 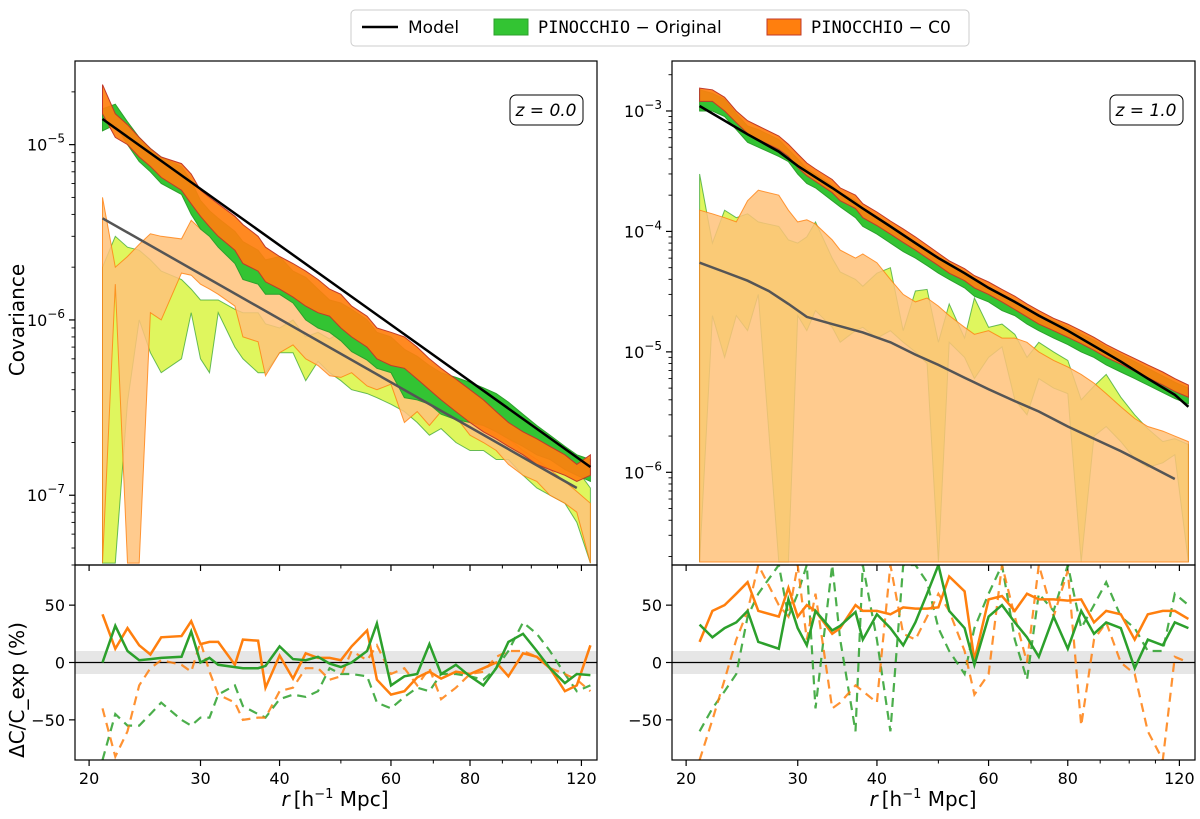 What do you see at coordinates (287, 799) in the screenshot?
I see `x-axis-label-left-var: r` at bounding box center [287, 799].